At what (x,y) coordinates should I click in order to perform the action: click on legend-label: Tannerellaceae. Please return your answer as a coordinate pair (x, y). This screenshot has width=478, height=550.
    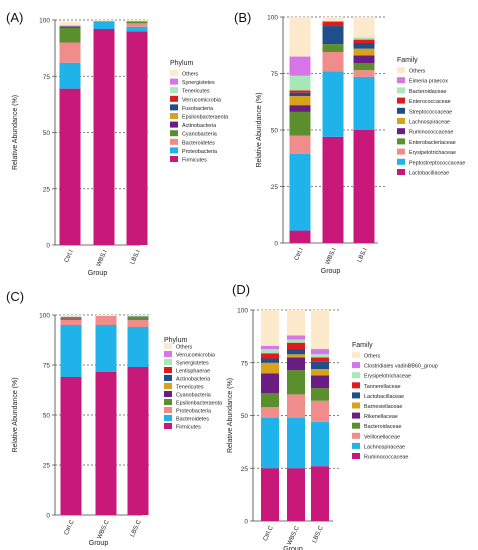
    Looking at the image, I should click on (382, 387).